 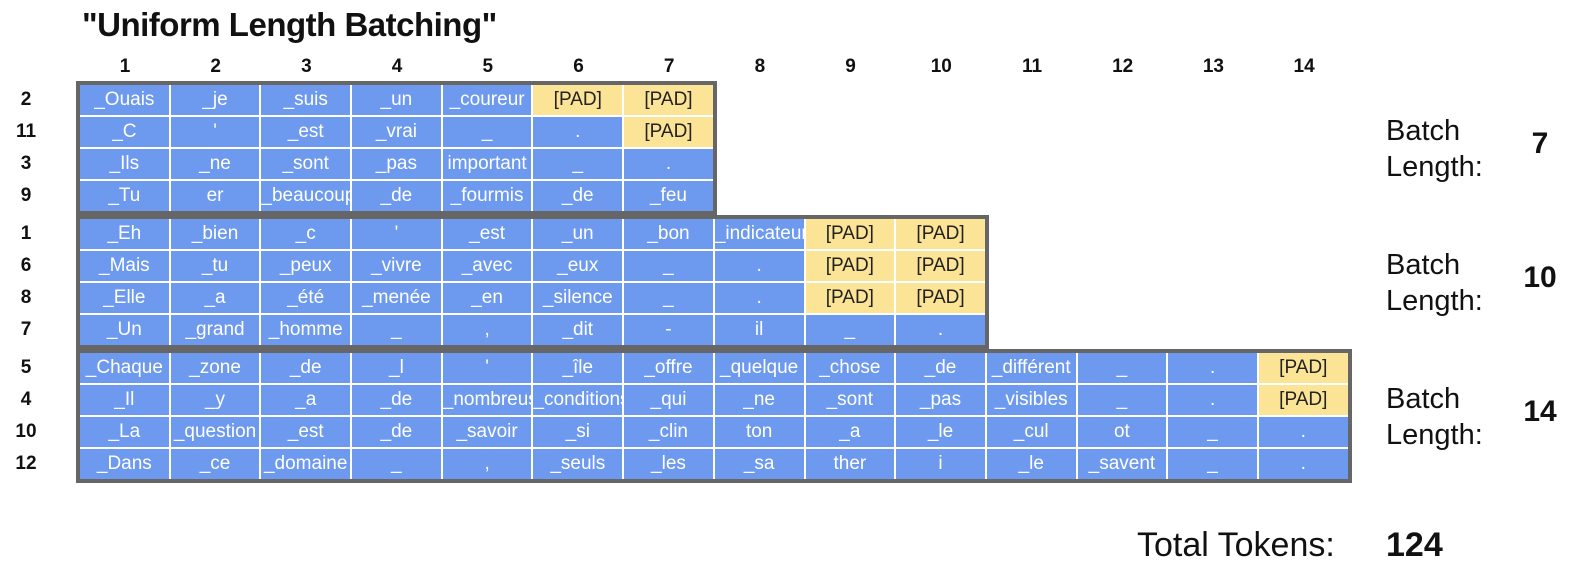 I want to click on token-cell: _le, so click(x=940, y=432).